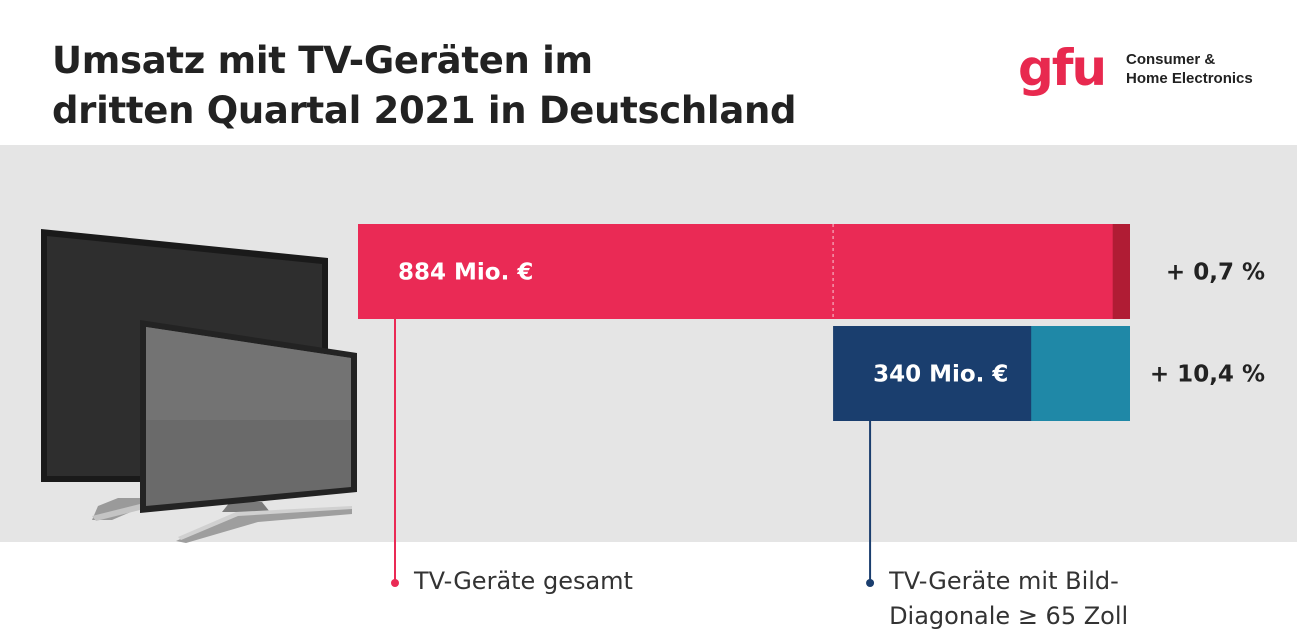  What do you see at coordinates (395, 583) in the screenshot?
I see `legend-1-marker` at bounding box center [395, 583].